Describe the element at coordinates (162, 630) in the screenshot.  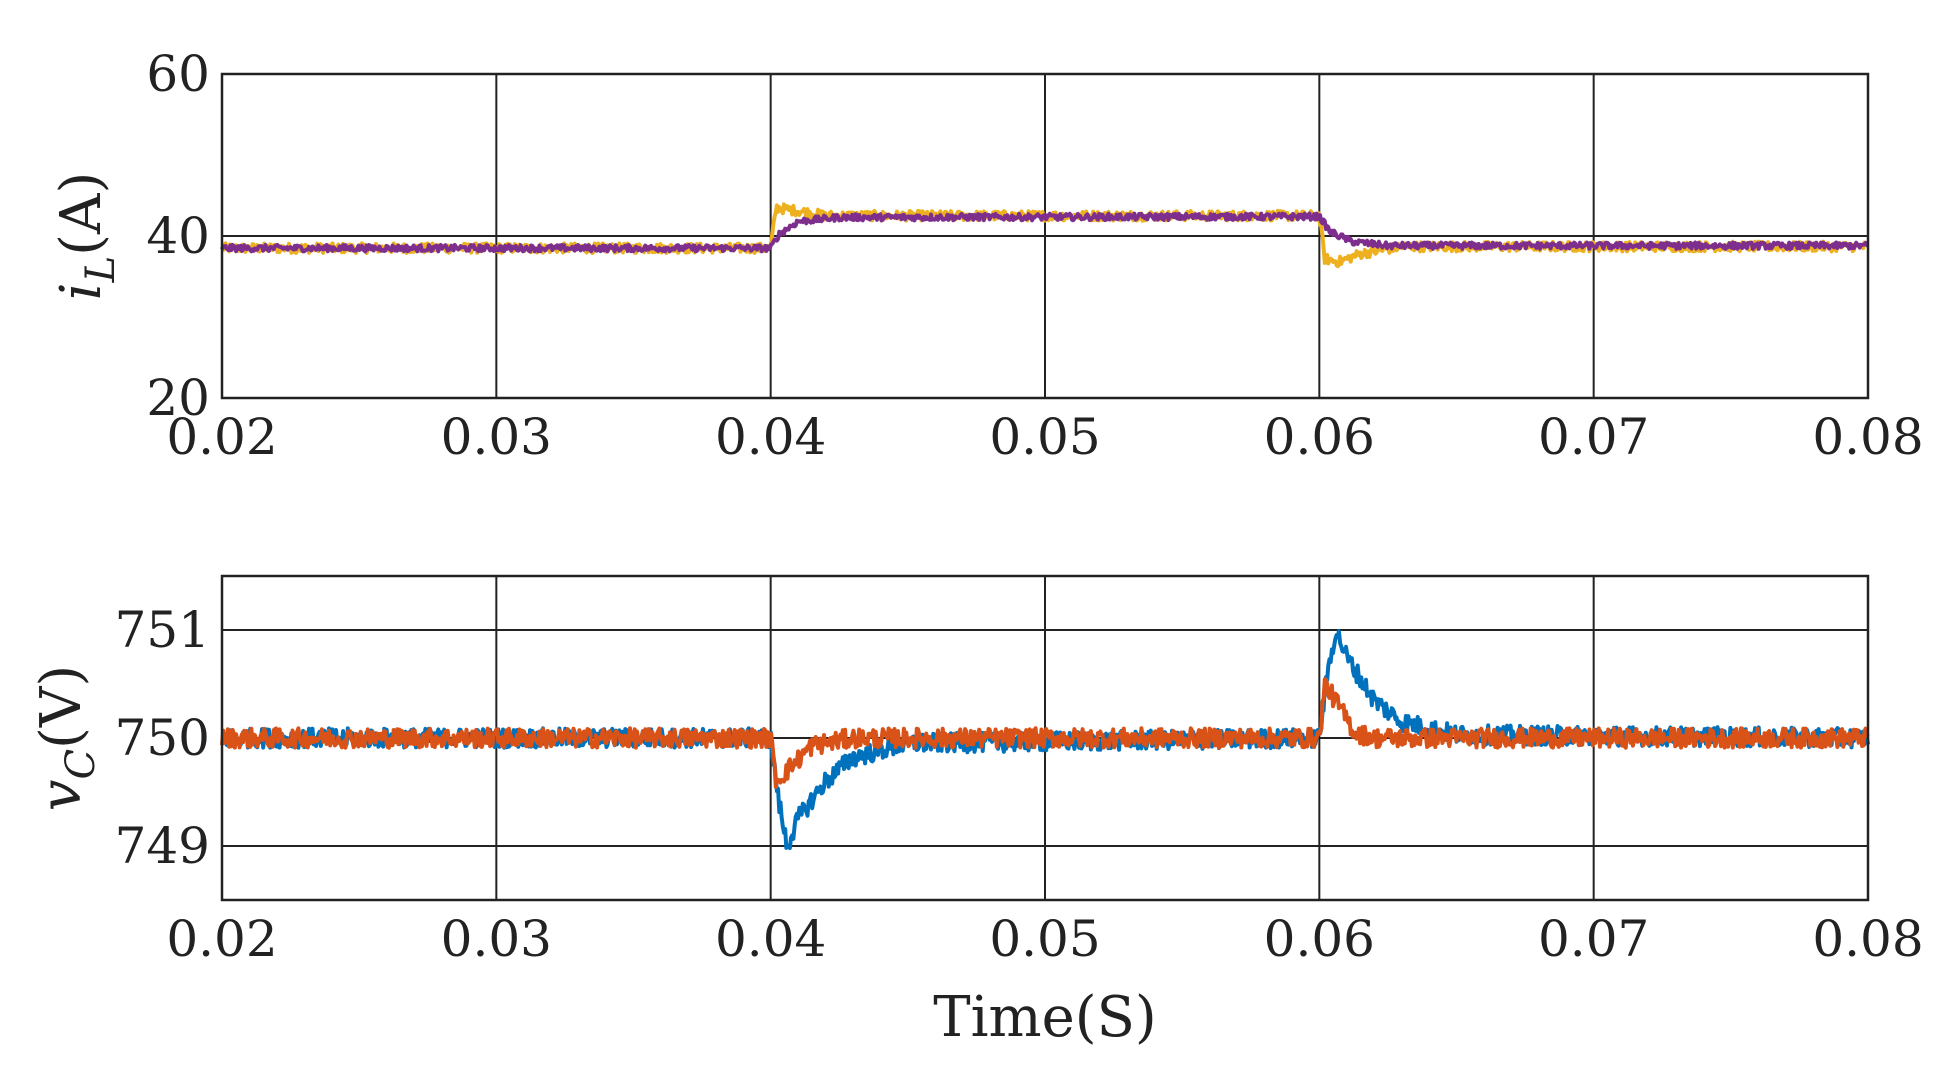
I see `y-tick-label: 751` at that location.